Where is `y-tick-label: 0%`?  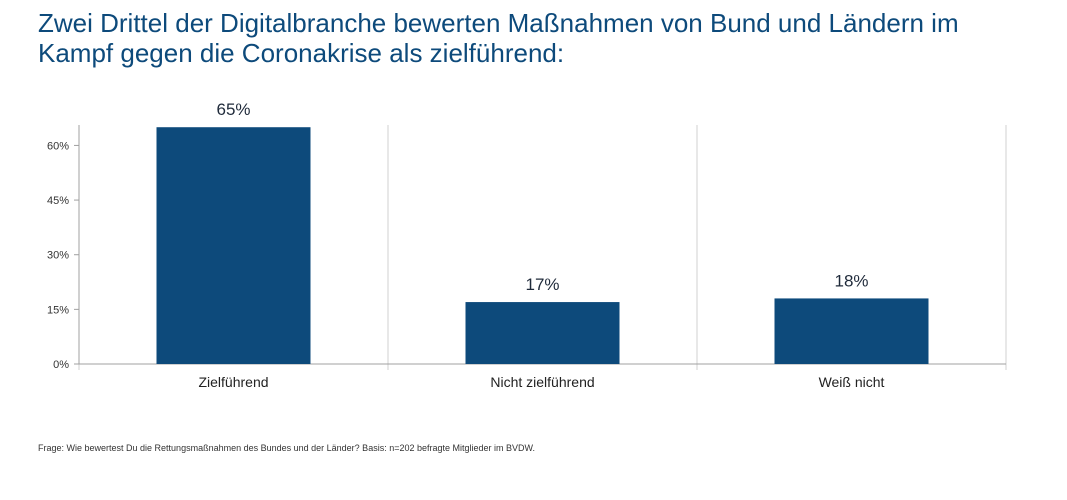 y-tick-label: 0% is located at coordinates (61, 365).